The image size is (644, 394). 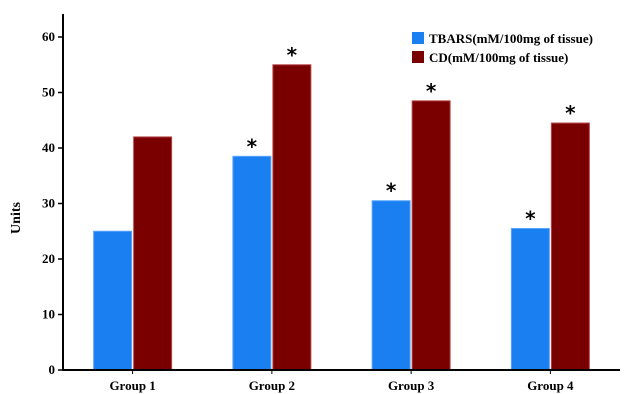 What do you see at coordinates (48, 203) in the screenshot?
I see `y-tick-label: 30` at bounding box center [48, 203].